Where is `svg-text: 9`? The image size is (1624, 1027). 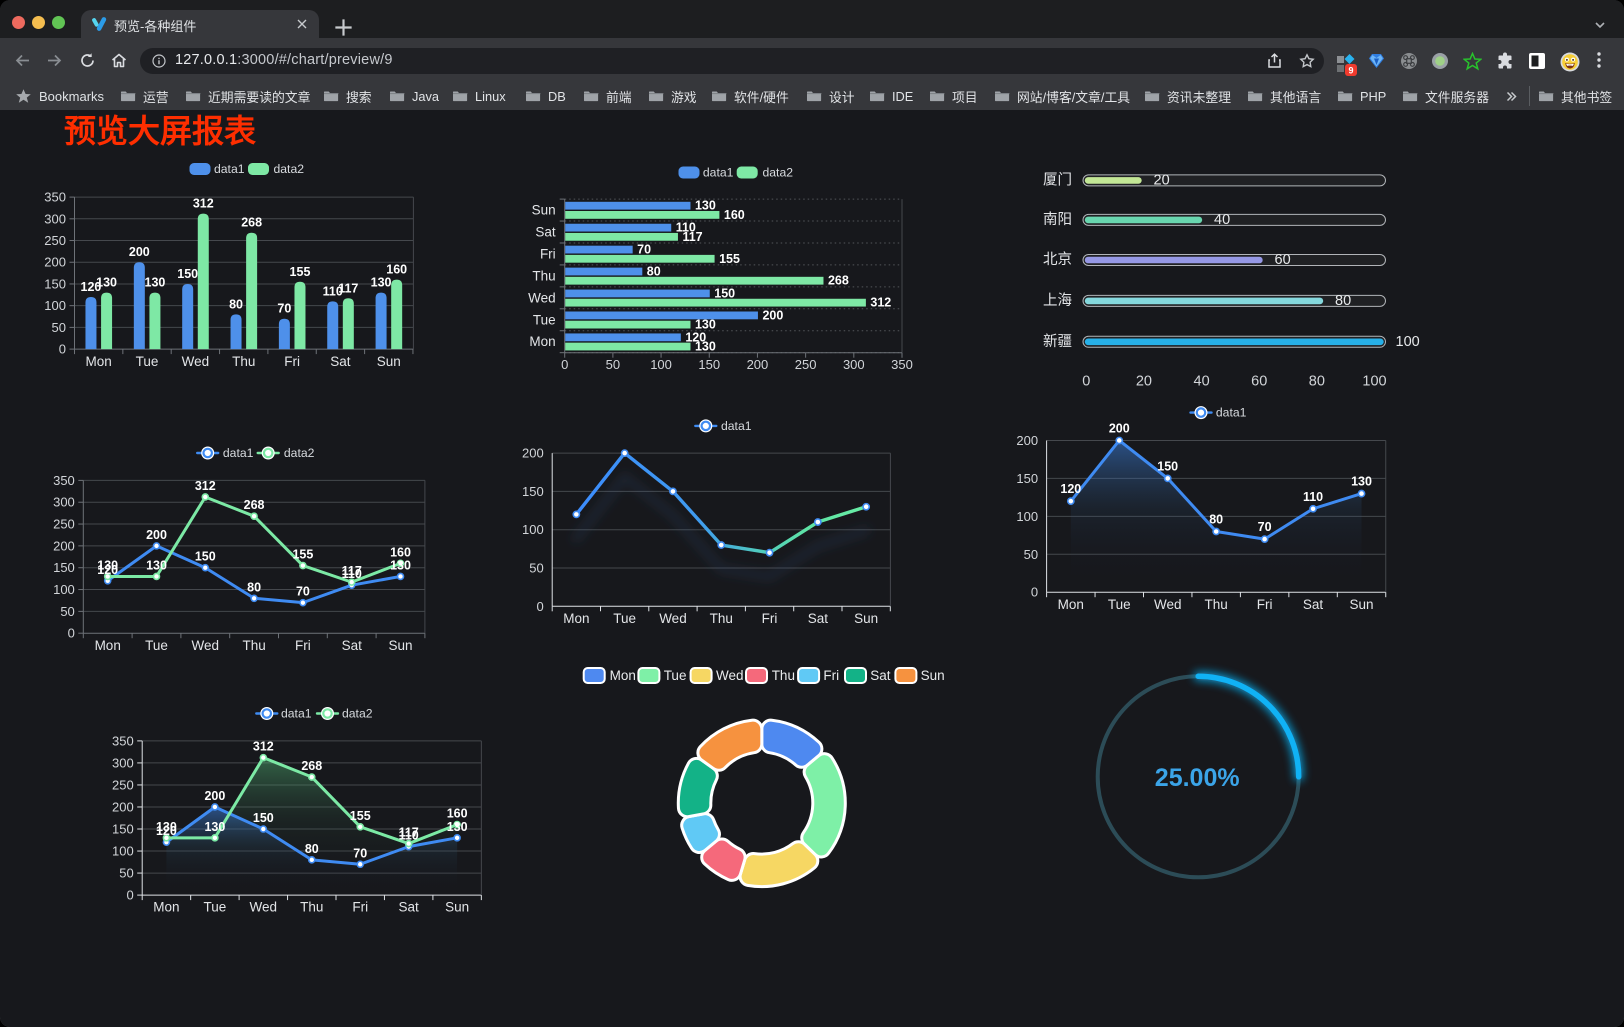 svg-text: 9 is located at coordinates (1350, 71).